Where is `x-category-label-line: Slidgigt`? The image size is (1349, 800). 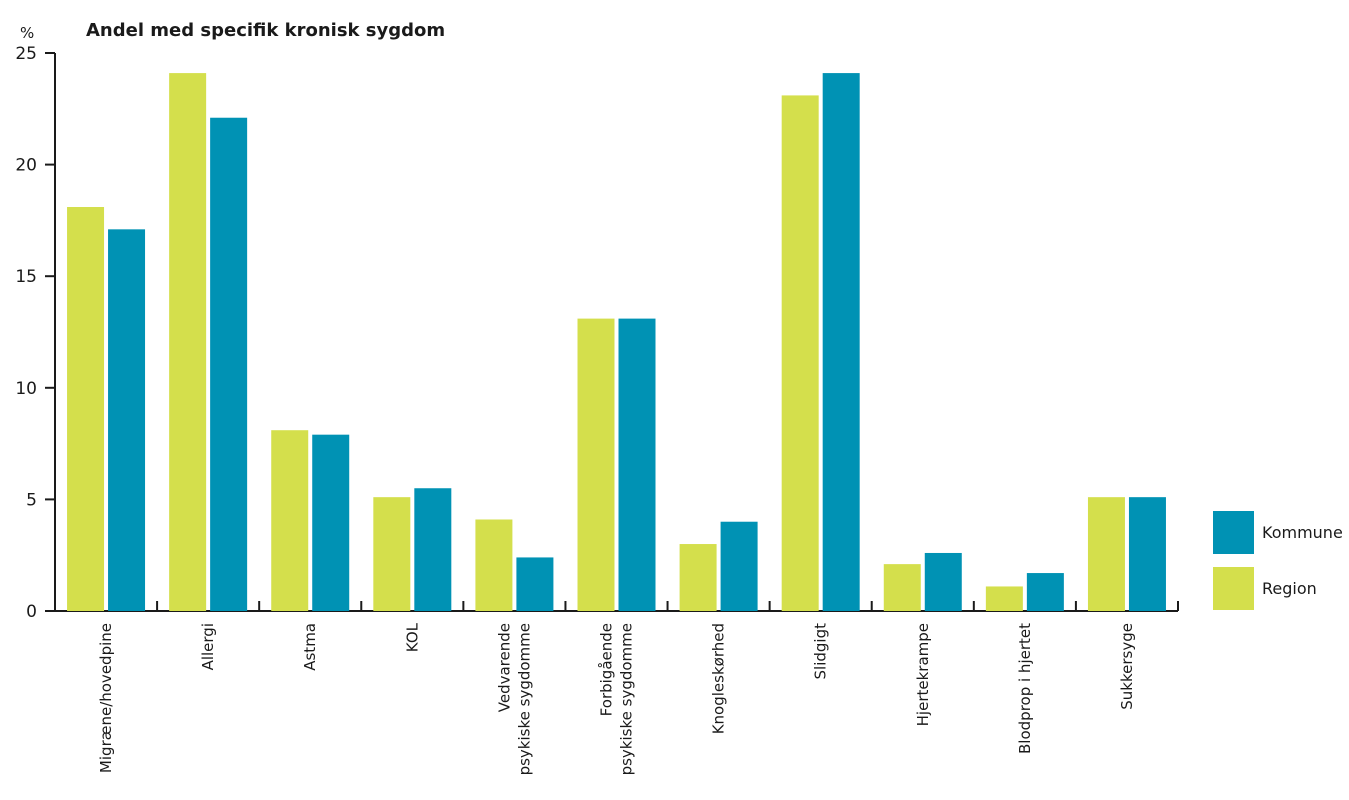 x-category-label-line: Slidgigt is located at coordinates (821, 651).